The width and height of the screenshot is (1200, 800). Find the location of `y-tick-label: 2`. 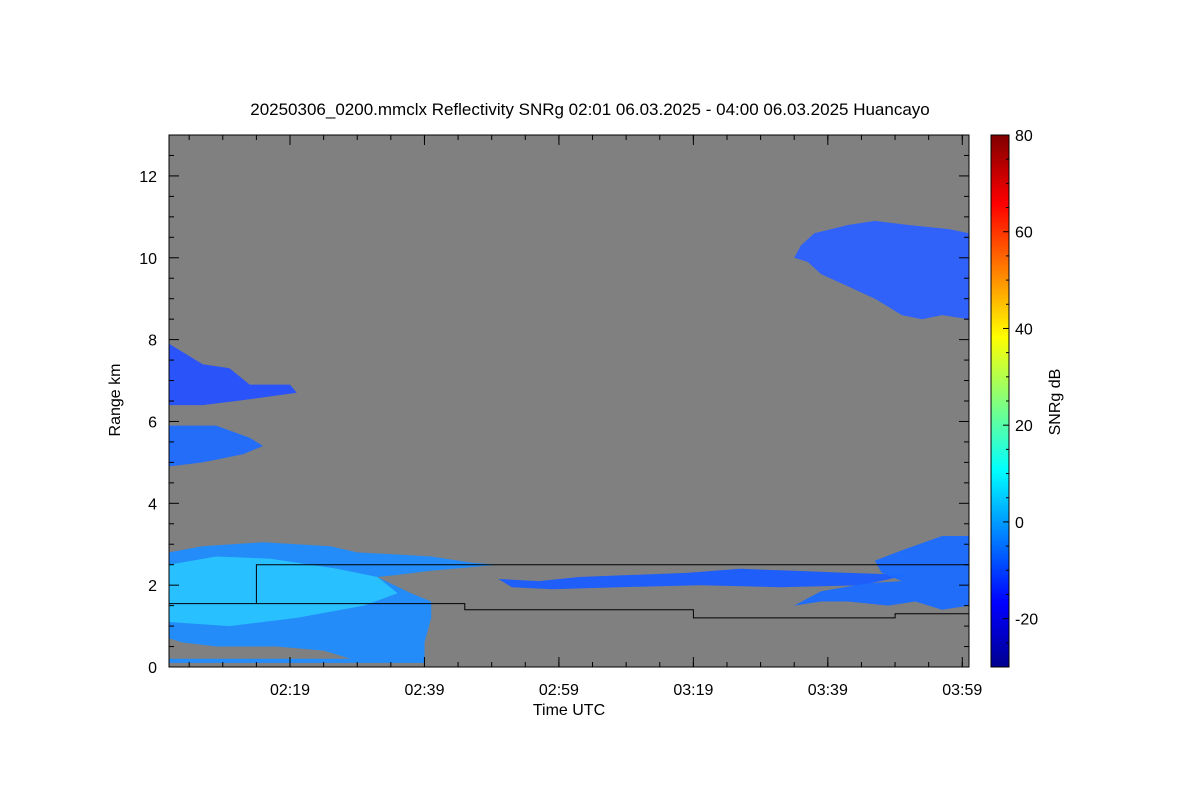

y-tick-label: 2 is located at coordinates (152, 586).